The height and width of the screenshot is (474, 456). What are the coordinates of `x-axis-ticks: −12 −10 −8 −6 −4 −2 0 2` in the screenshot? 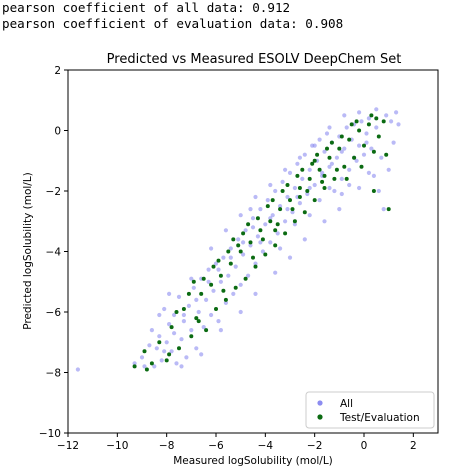 It's located at (237, 442).